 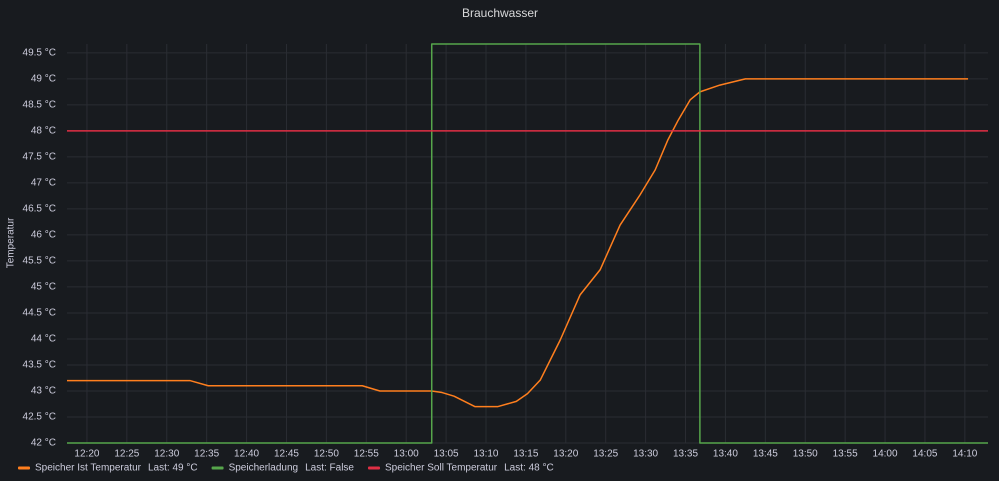 What do you see at coordinates (43, 443) in the screenshot?
I see `y-tick-label: 42 °C` at bounding box center [43, 443].